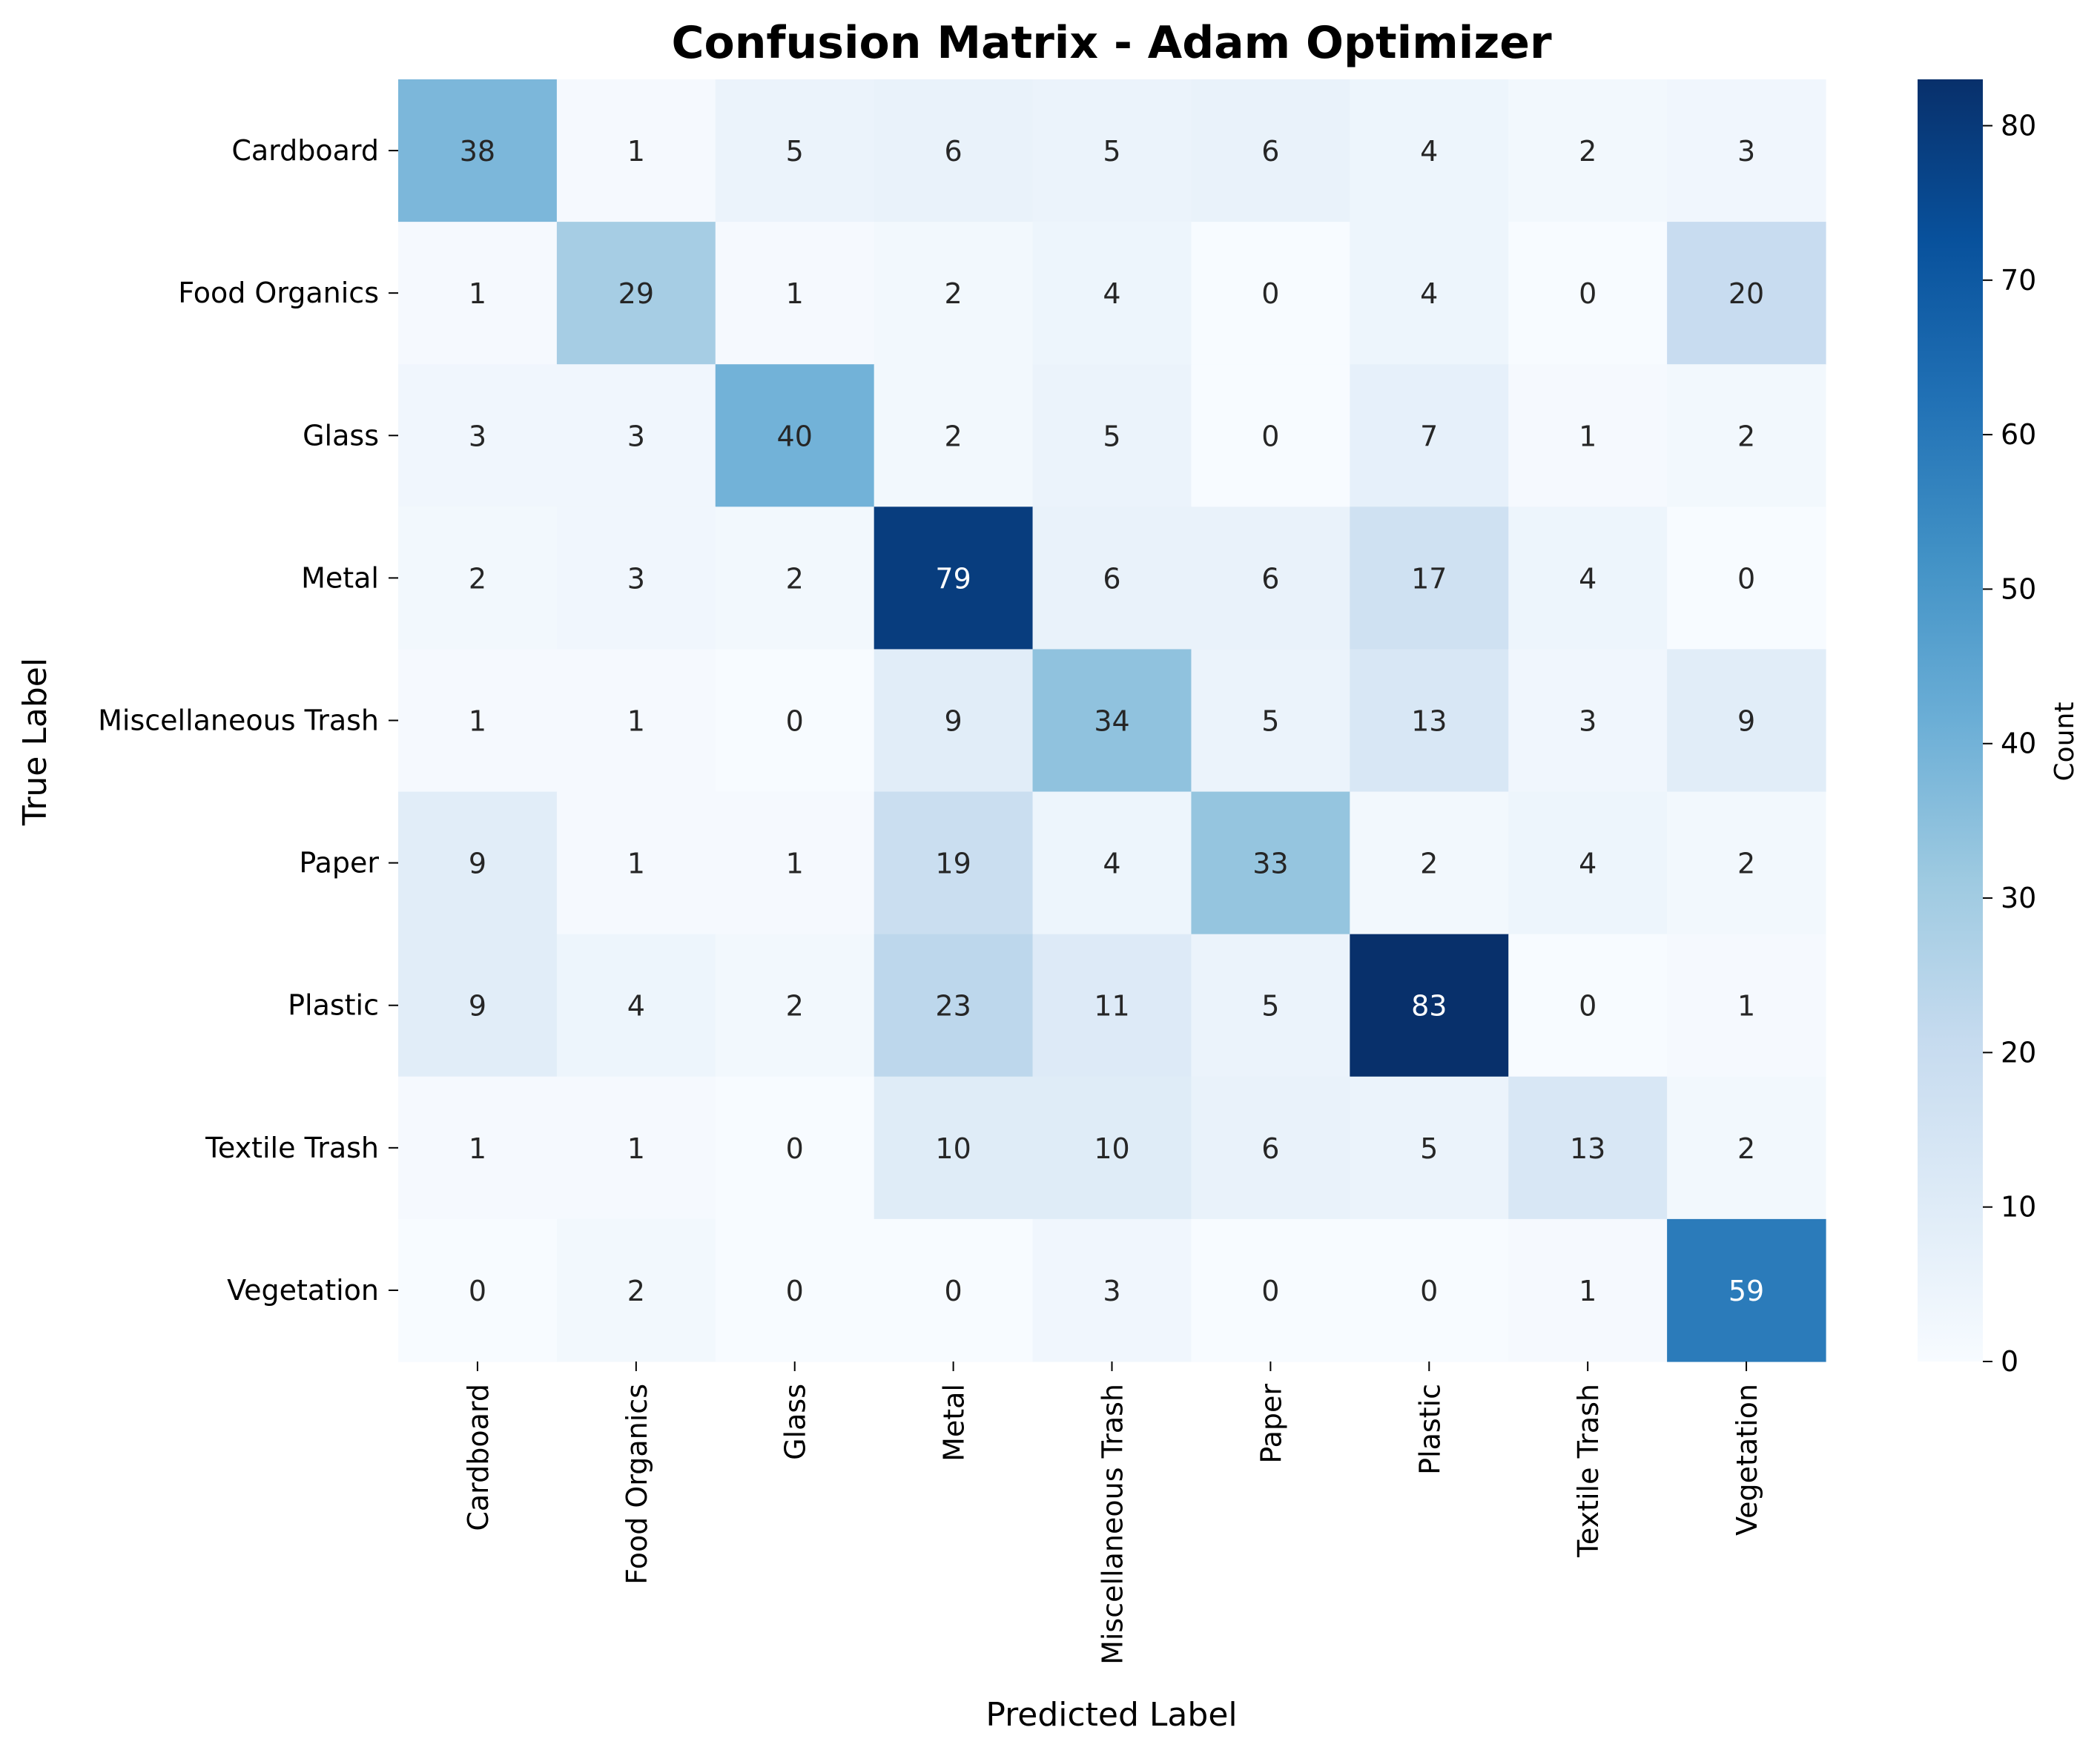  Describe the element at coordinates (2018, 1052) in the screenshot. I see `colorbar-tick-label: 20` at that location.